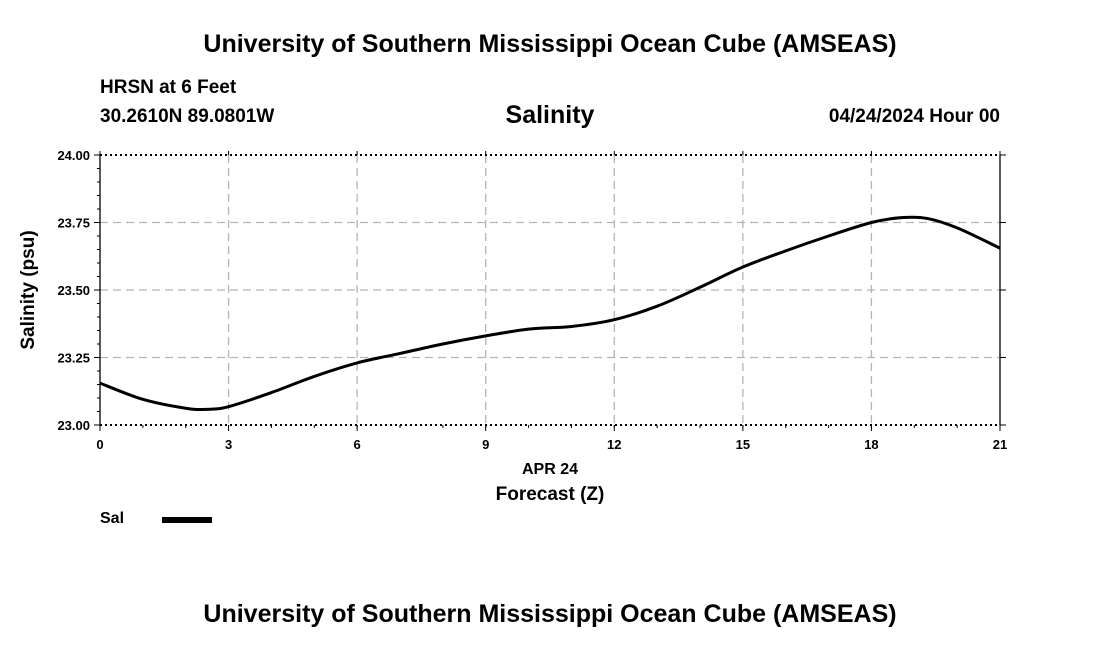 The width and height of the screenshot is (1100, 650). I want to click on datetime-label: 04/24/2024 Hour 00, so click(914, 116).